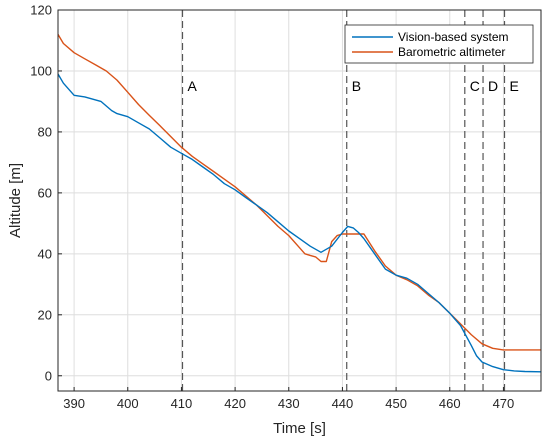  Describe the element at coordinates (504, 403) in the screenshot. I see `x-tick-label: 470` at that location.